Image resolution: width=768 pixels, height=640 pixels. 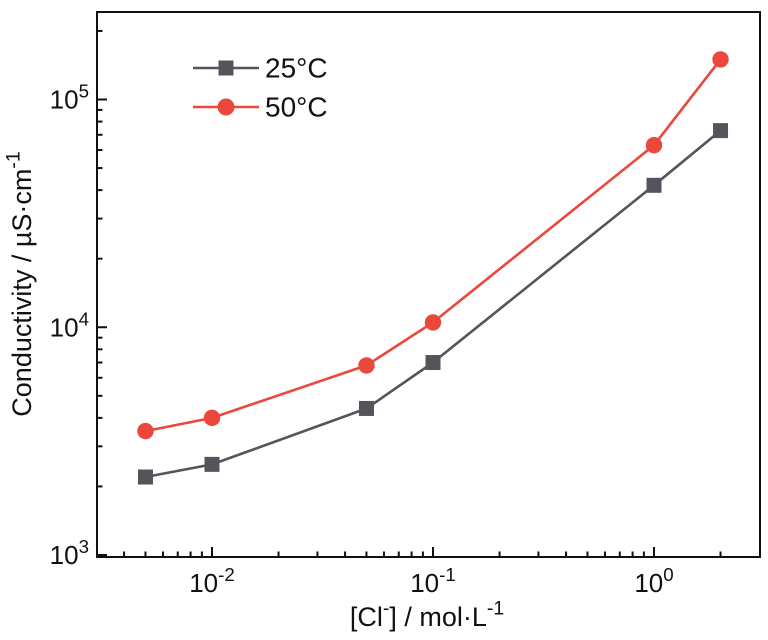 What do you see at coordinates (69, 325) in the screenshot?
I see `y-tick-label: 10⁴` at bounding box center [69, 325].